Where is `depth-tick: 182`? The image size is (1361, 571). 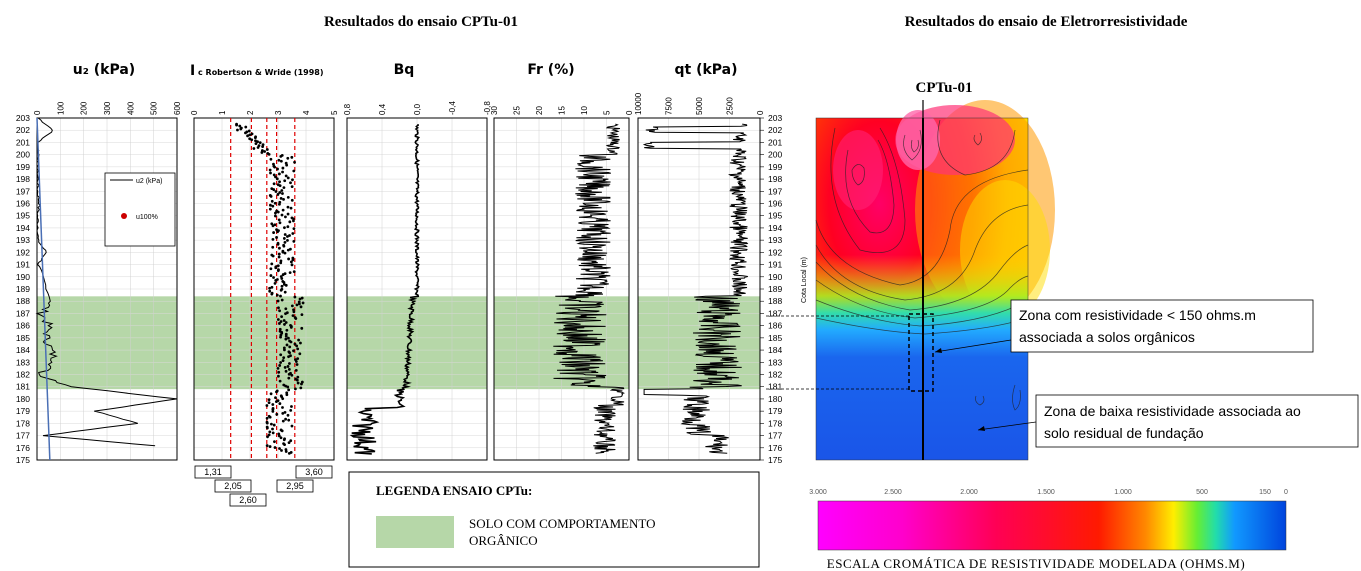
depth-tick: 182 is located at coordinates (23, 375).